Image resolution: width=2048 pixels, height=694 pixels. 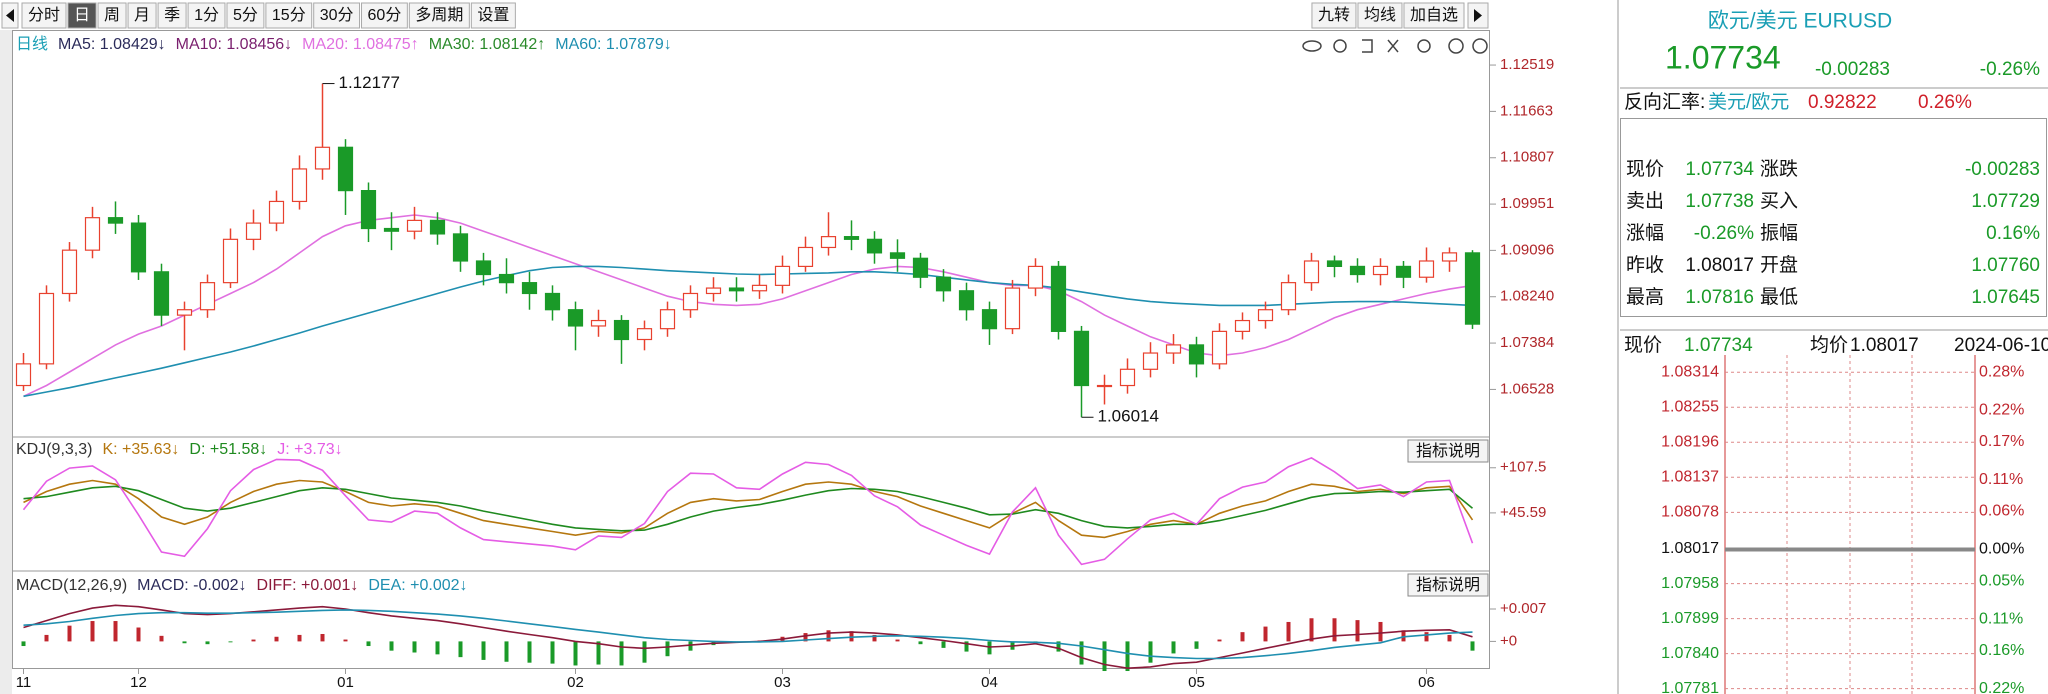 I want to click on chart-tools, so click(x=1395, y=46).